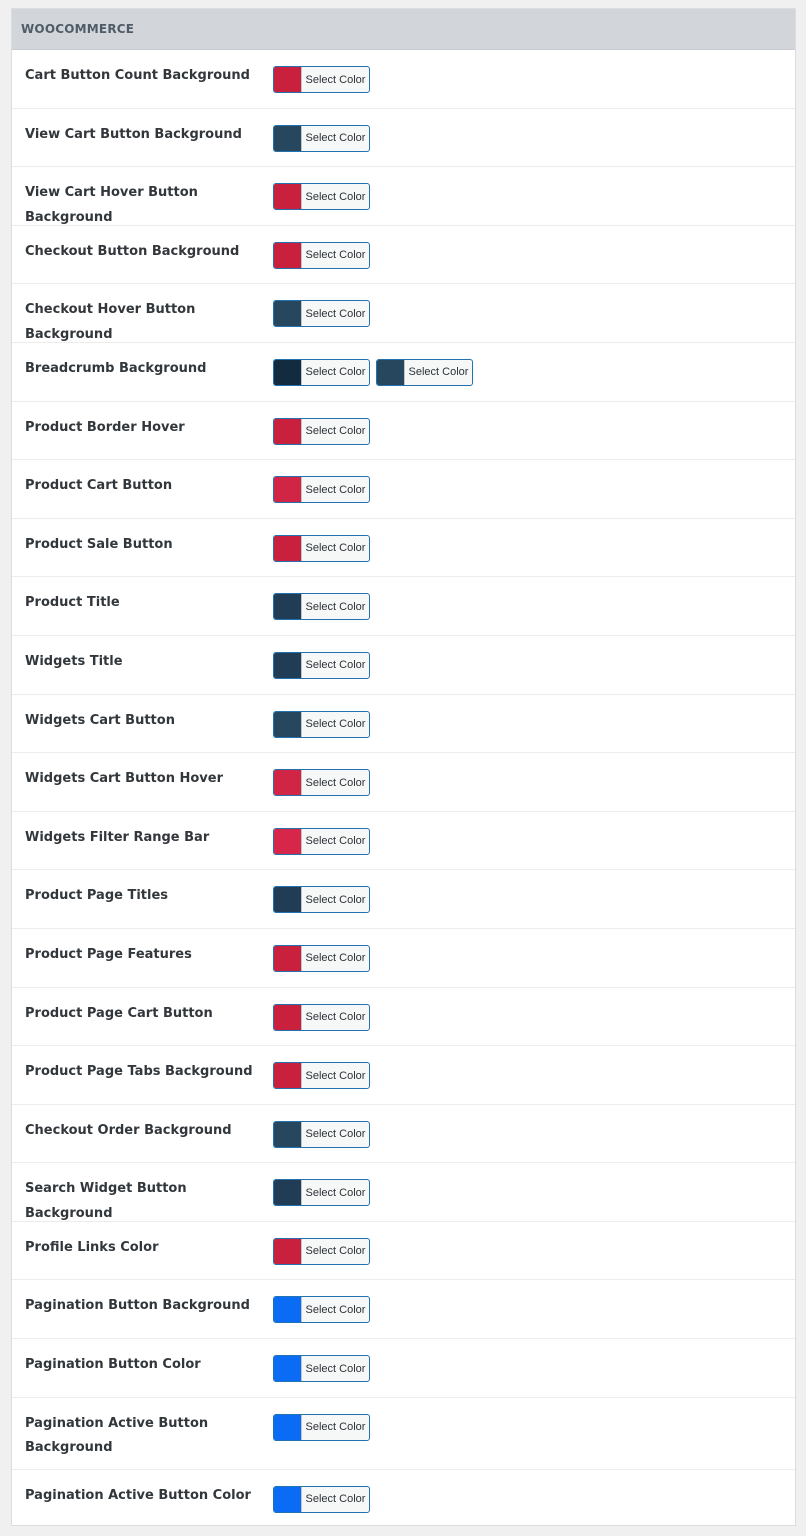 This screenshot has height=1536, width=806. I want to click on setting-label: Cart Button Count Background, so click(137, 75).